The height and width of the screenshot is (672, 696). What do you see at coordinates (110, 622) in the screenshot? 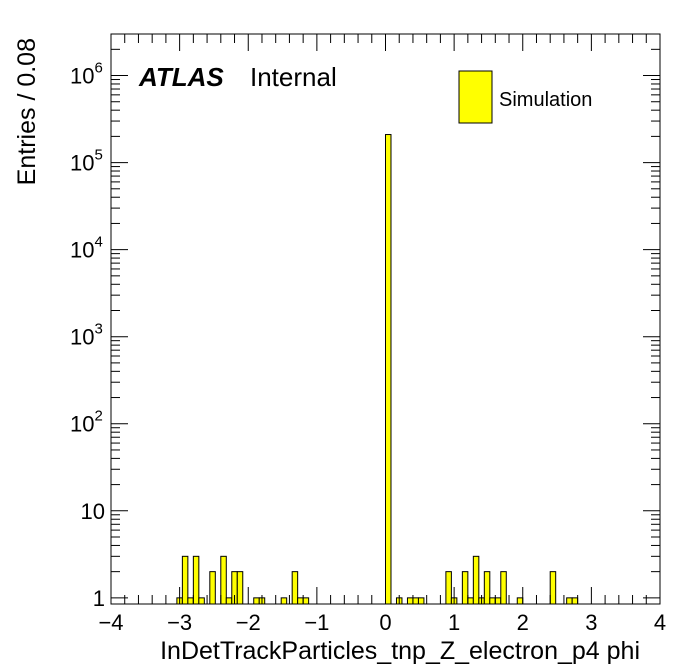
I see `x-tick-label: −4` at bounding box center [110, 622].